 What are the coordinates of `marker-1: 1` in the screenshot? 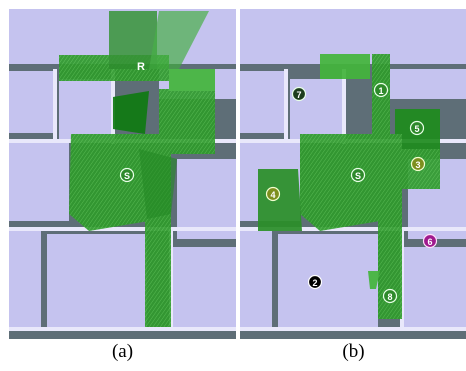 It's located at (381, 90).